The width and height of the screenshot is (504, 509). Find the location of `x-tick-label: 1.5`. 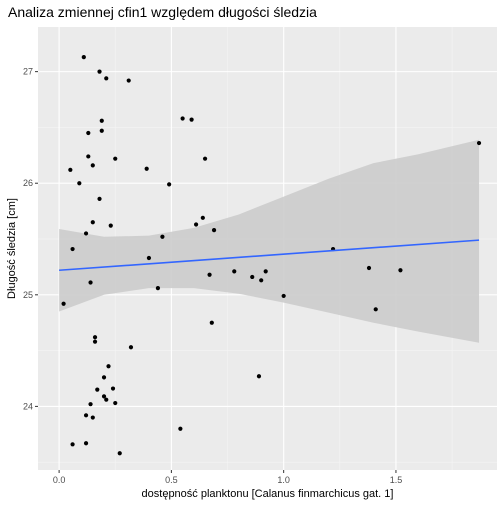

x-tick-label: 1.5 is located at coordinates (396, 480).